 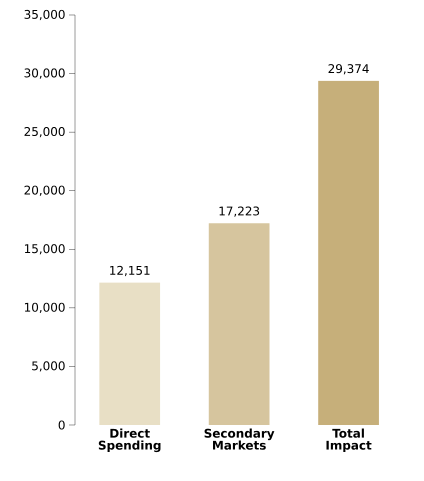 What do you see at coordinates (130, 271) in the screenshot?
I see `data-label: 12,151` at bounding box center [130, 271].